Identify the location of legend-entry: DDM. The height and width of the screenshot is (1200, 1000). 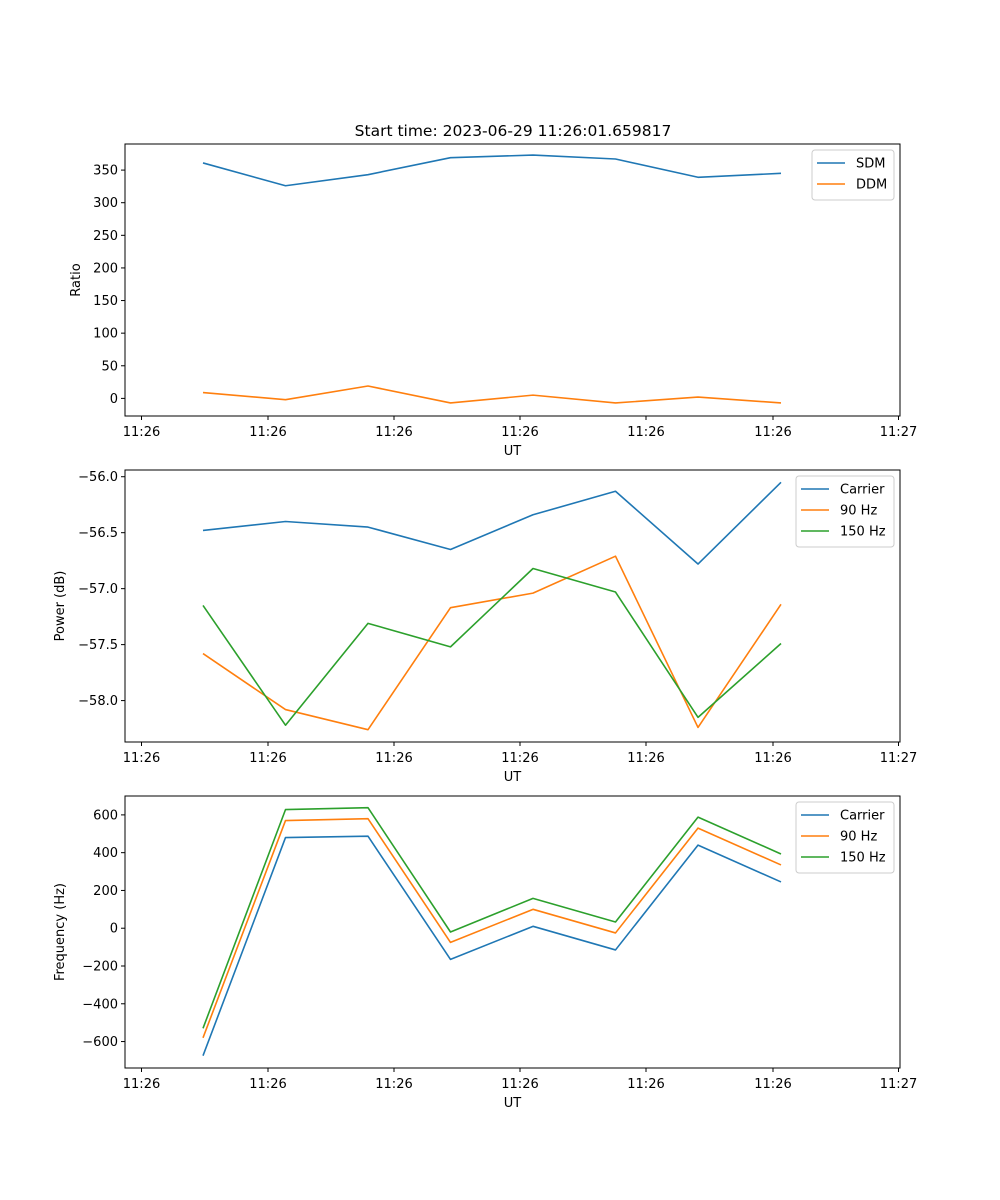
(871, 185).